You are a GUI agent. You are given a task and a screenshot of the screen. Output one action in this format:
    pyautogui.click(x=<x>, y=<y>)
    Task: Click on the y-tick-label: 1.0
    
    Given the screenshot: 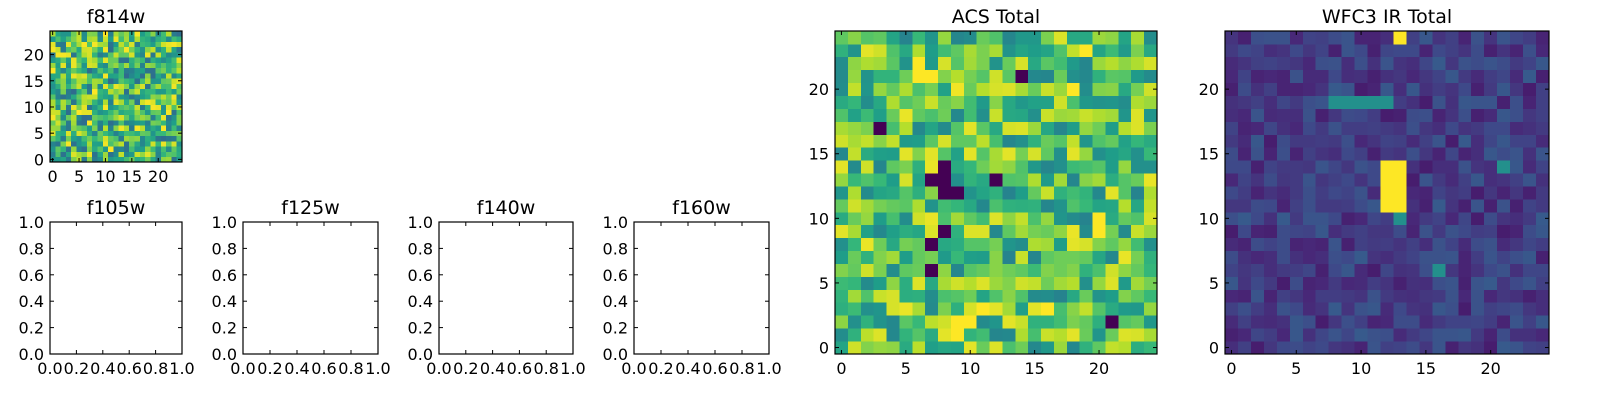 What is the action you would take?
    pyautogui.click(x=615, y=222)
    